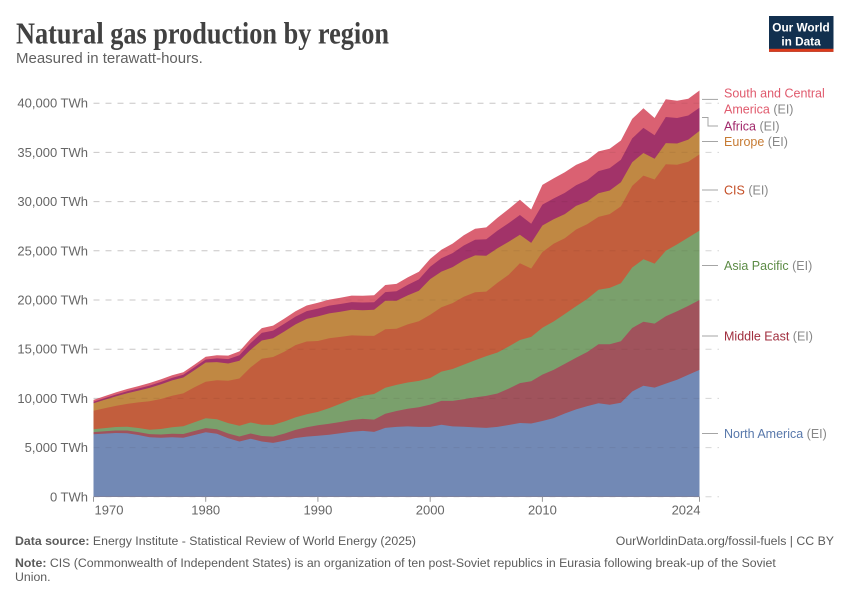 The height and width of the screenshot is (605, 850). What do you see at coordinates (768, 337) in the screenshot?
I see `svg-text: Middle East (EI)` at bounding box center [768, 337].